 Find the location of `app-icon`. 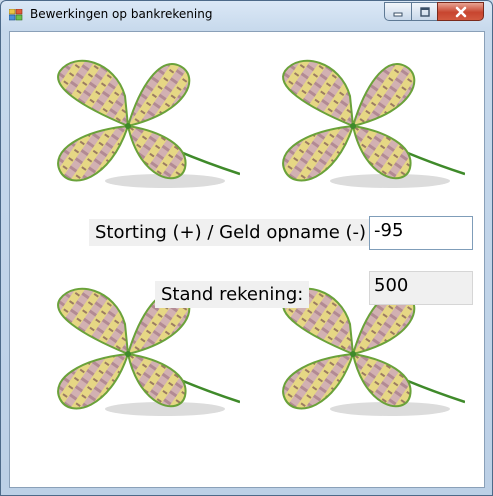

app-icon is located at coordinates (16, 15).